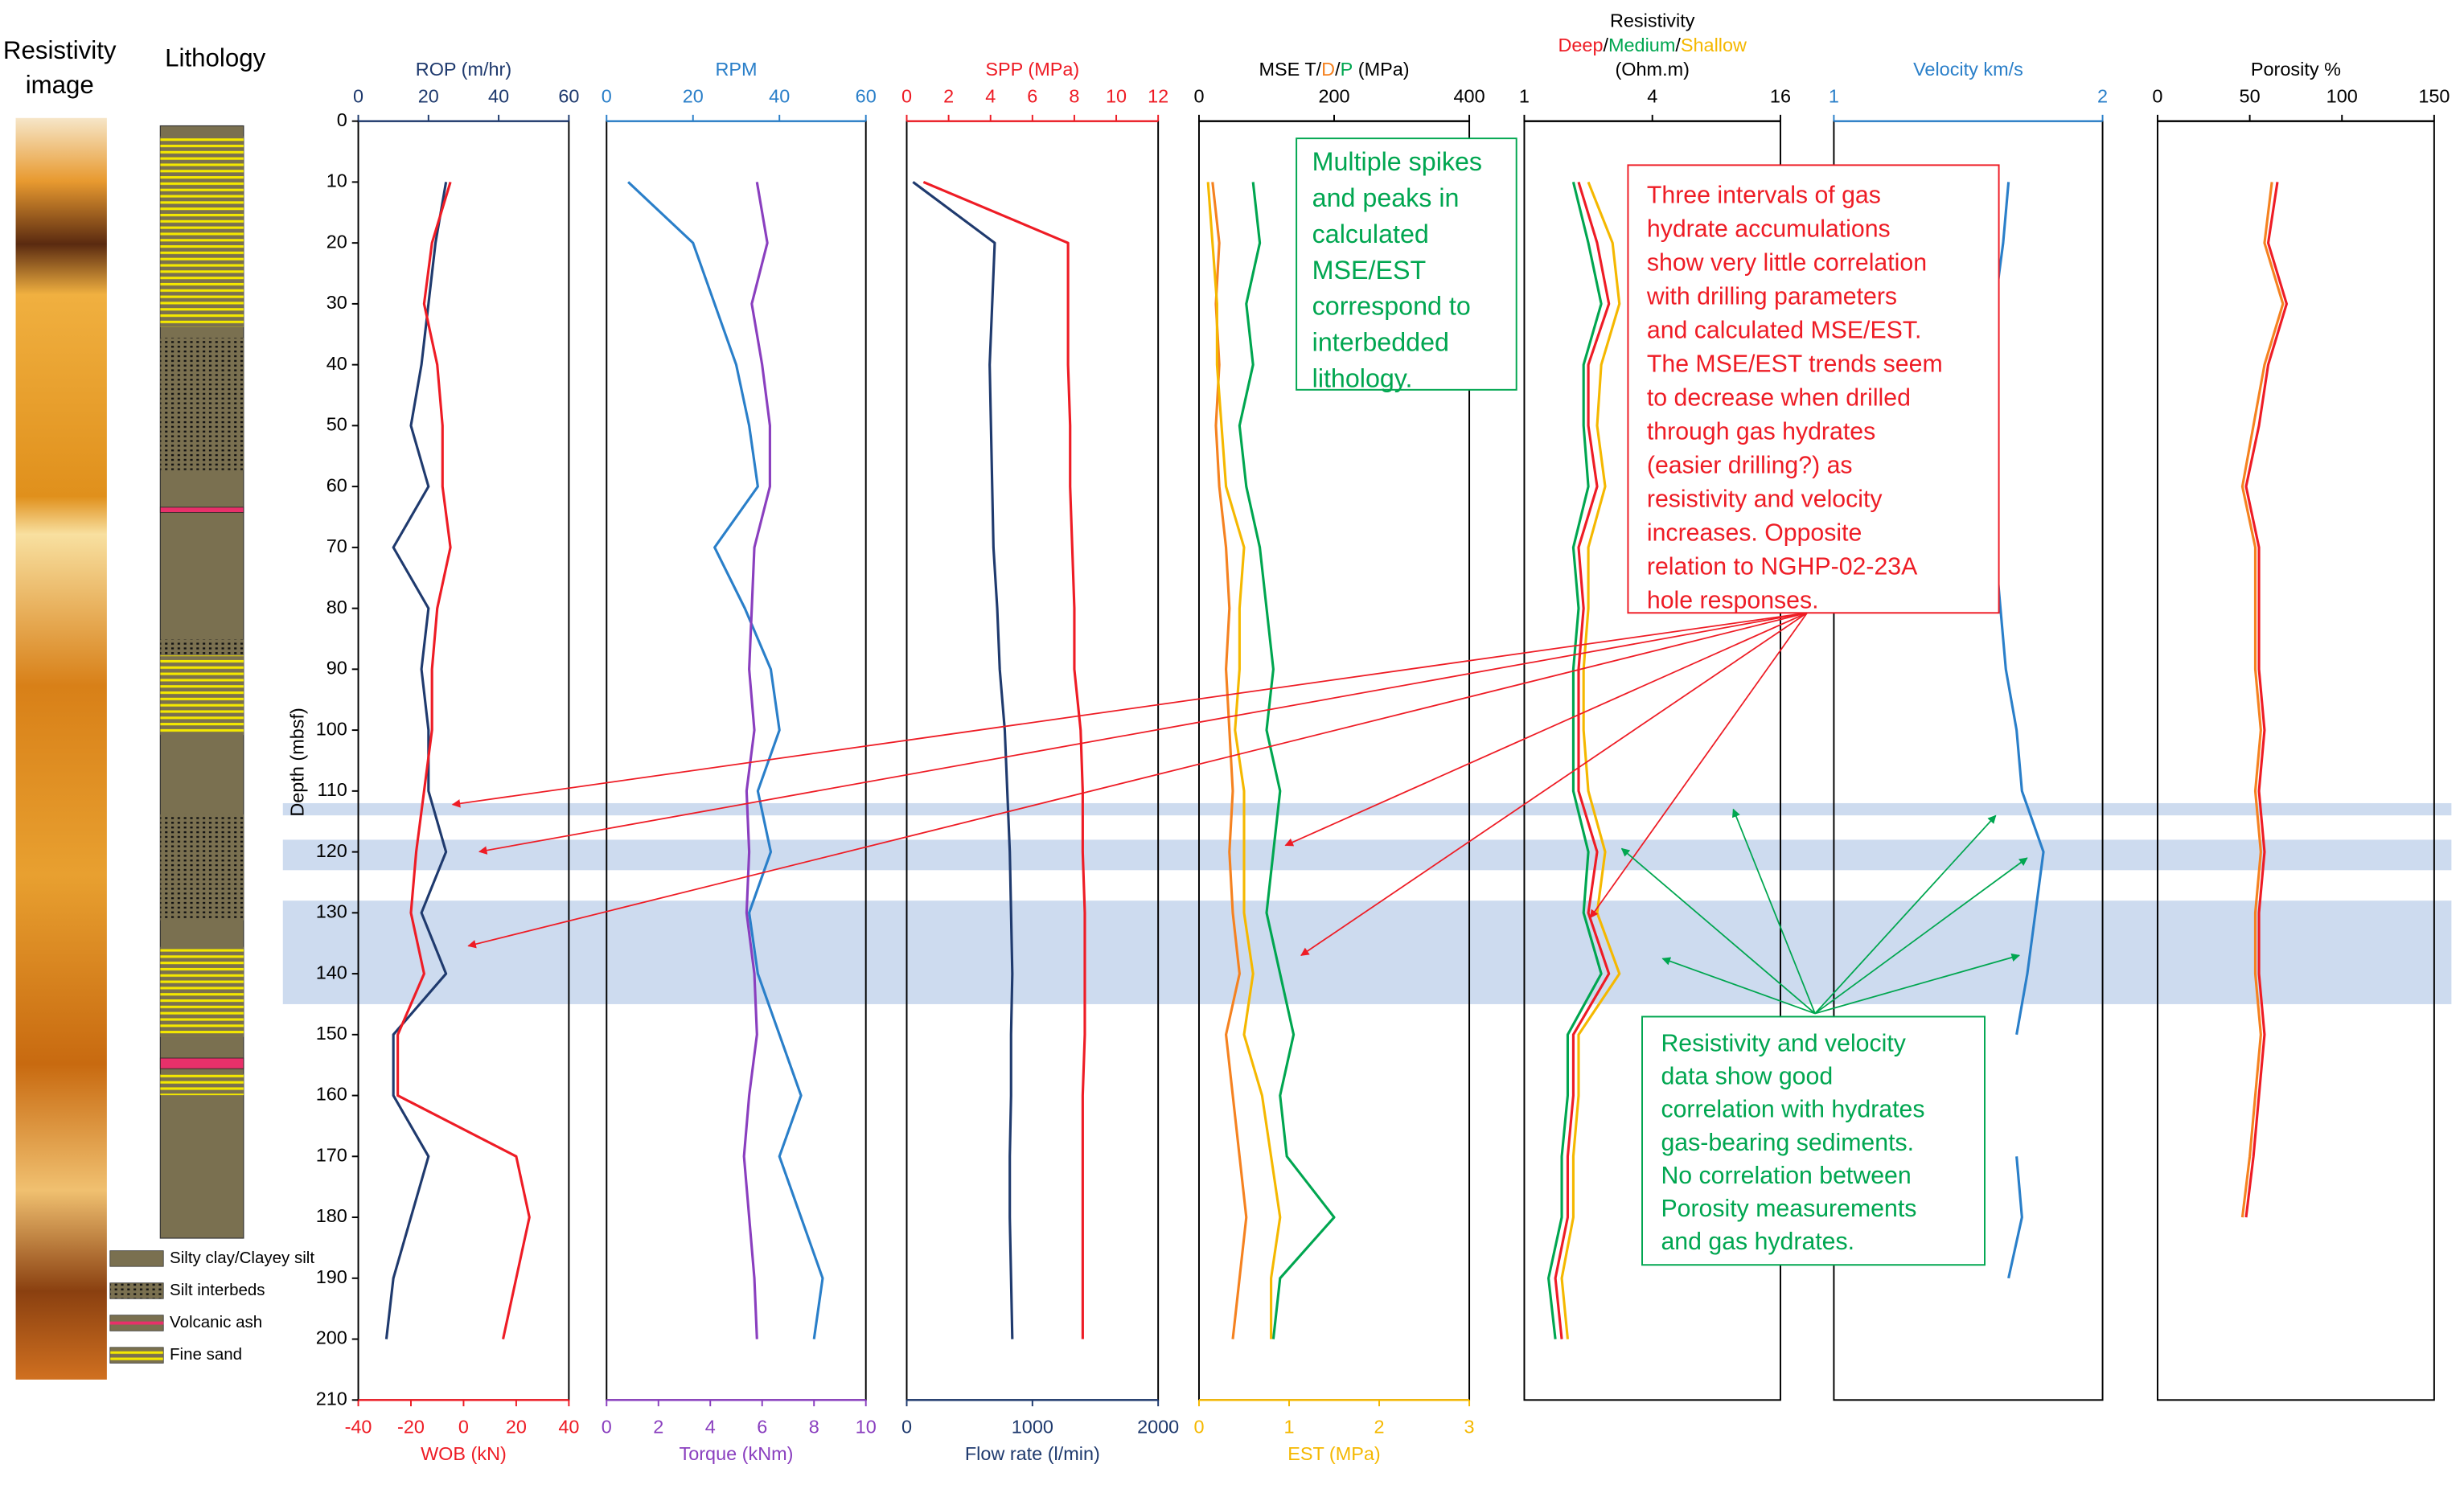  I want to click on highlight-band, so click(1367, 952).